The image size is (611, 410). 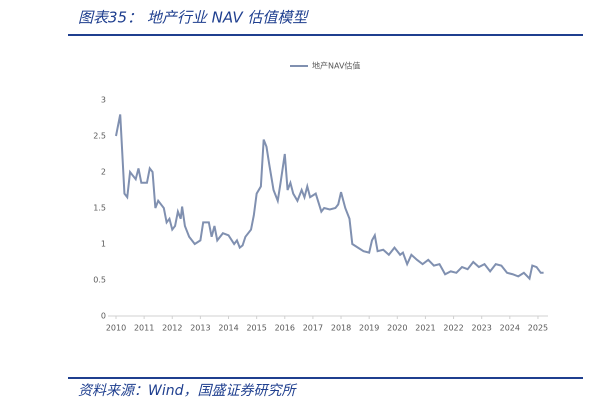 I want to click on x-tick-label: 2012, so click(x=172, y=328).